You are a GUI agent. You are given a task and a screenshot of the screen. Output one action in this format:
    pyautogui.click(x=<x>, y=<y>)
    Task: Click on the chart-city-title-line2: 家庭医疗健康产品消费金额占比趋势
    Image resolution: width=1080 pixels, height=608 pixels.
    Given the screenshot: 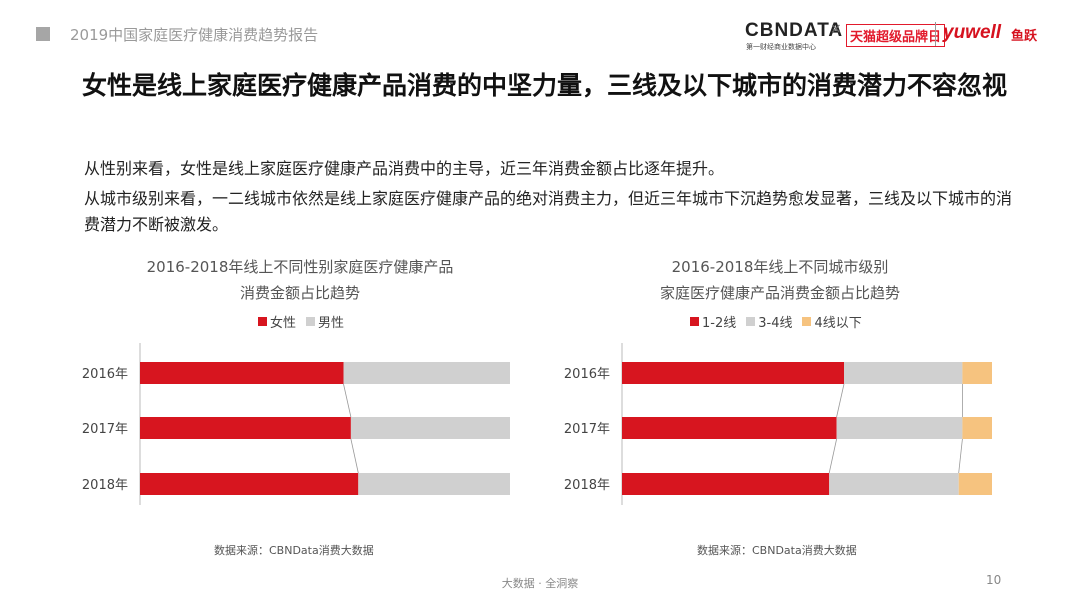 What is the action you would take?
    pyautogui.click(x=779, y=293)
    